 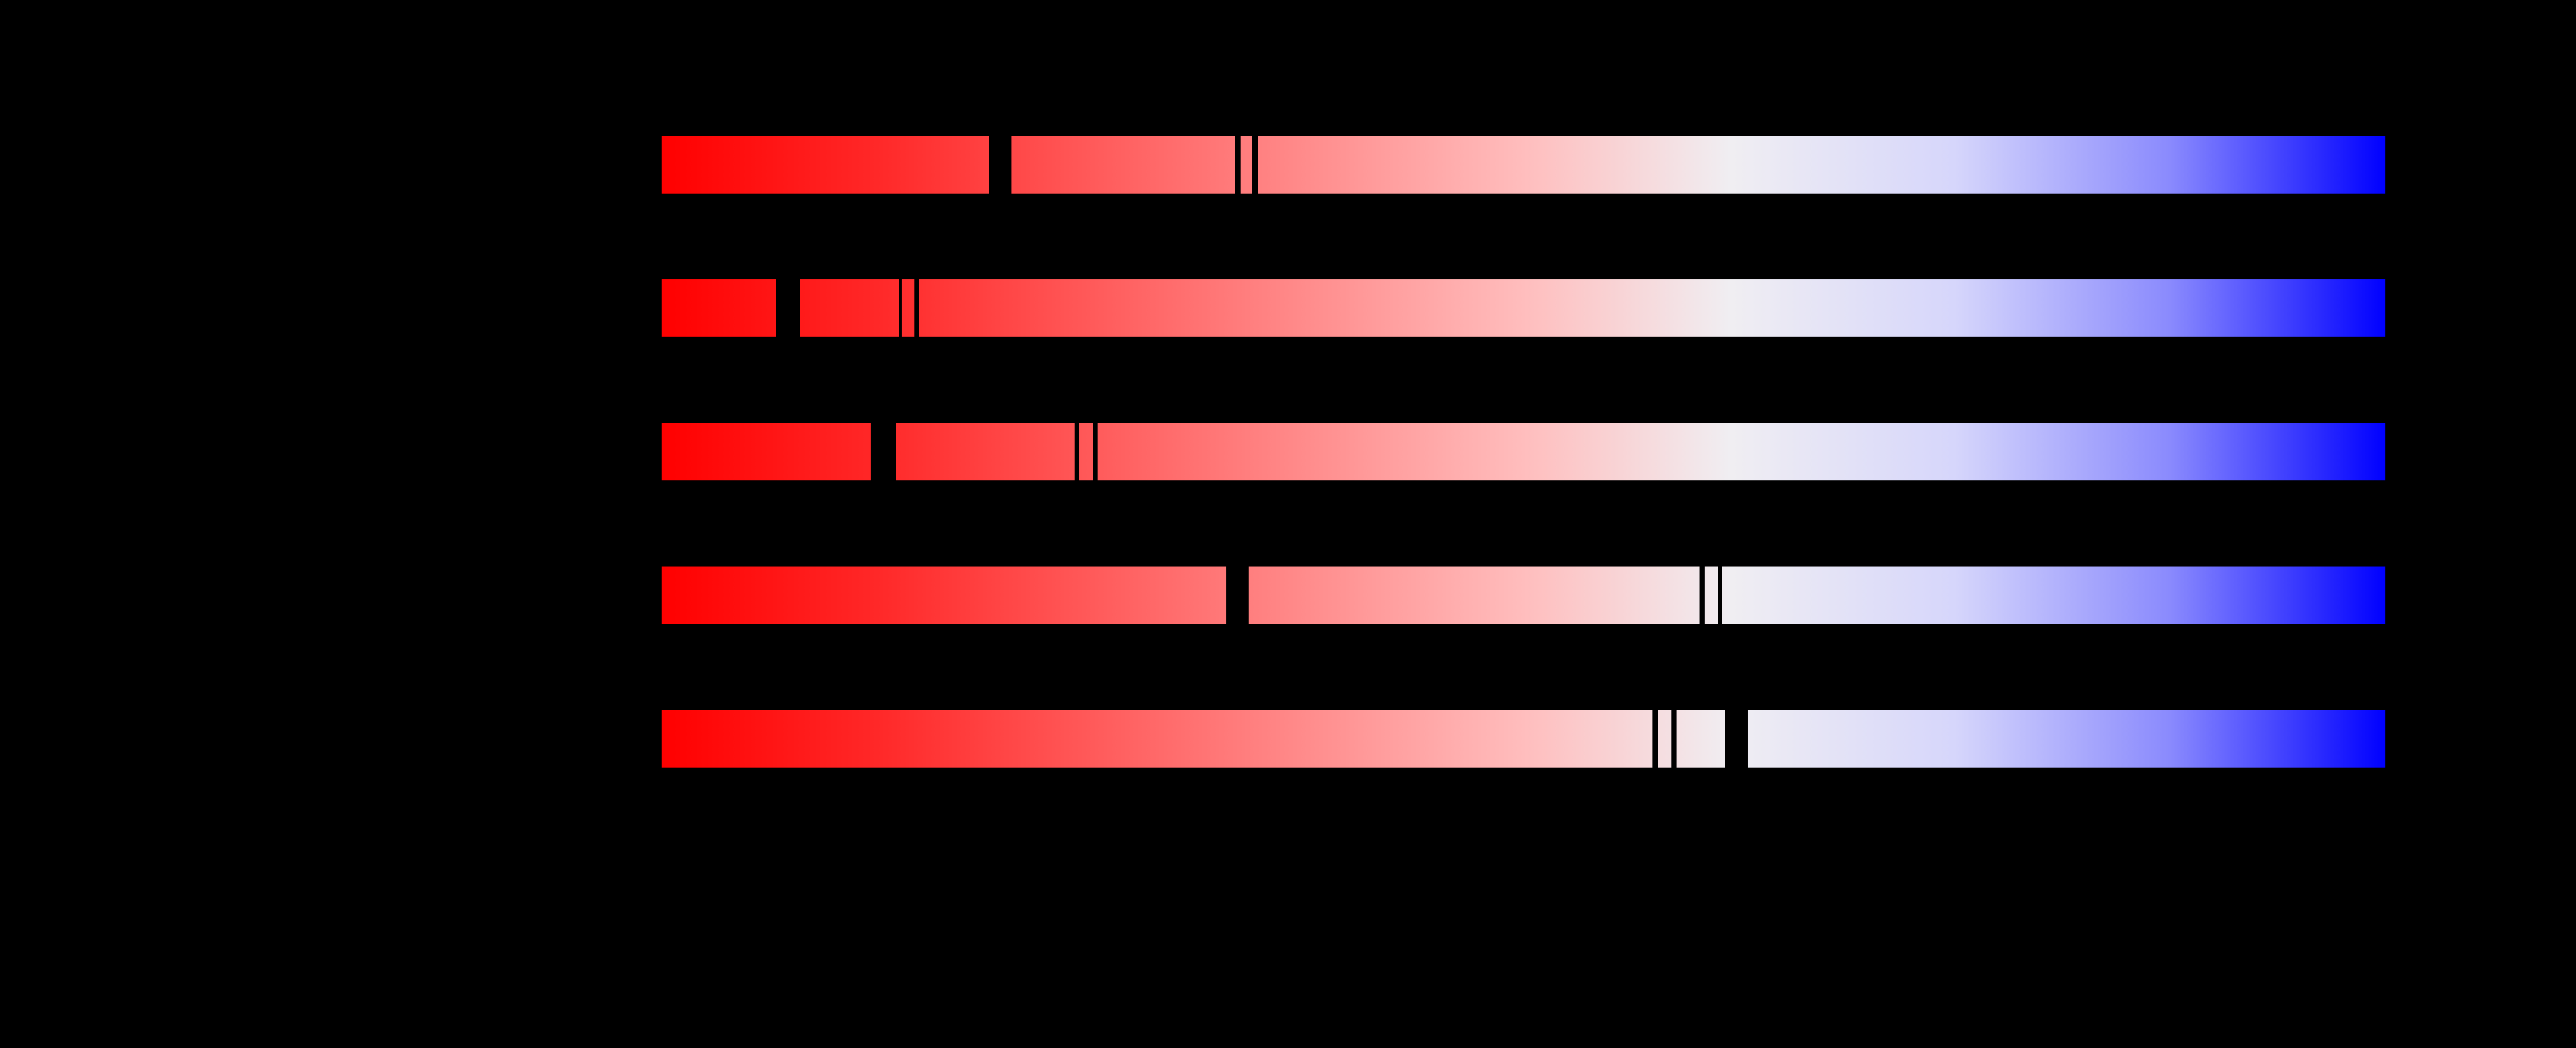 I want to click on colorbar-segment-r3-s3, so click(x=1086, y=451).